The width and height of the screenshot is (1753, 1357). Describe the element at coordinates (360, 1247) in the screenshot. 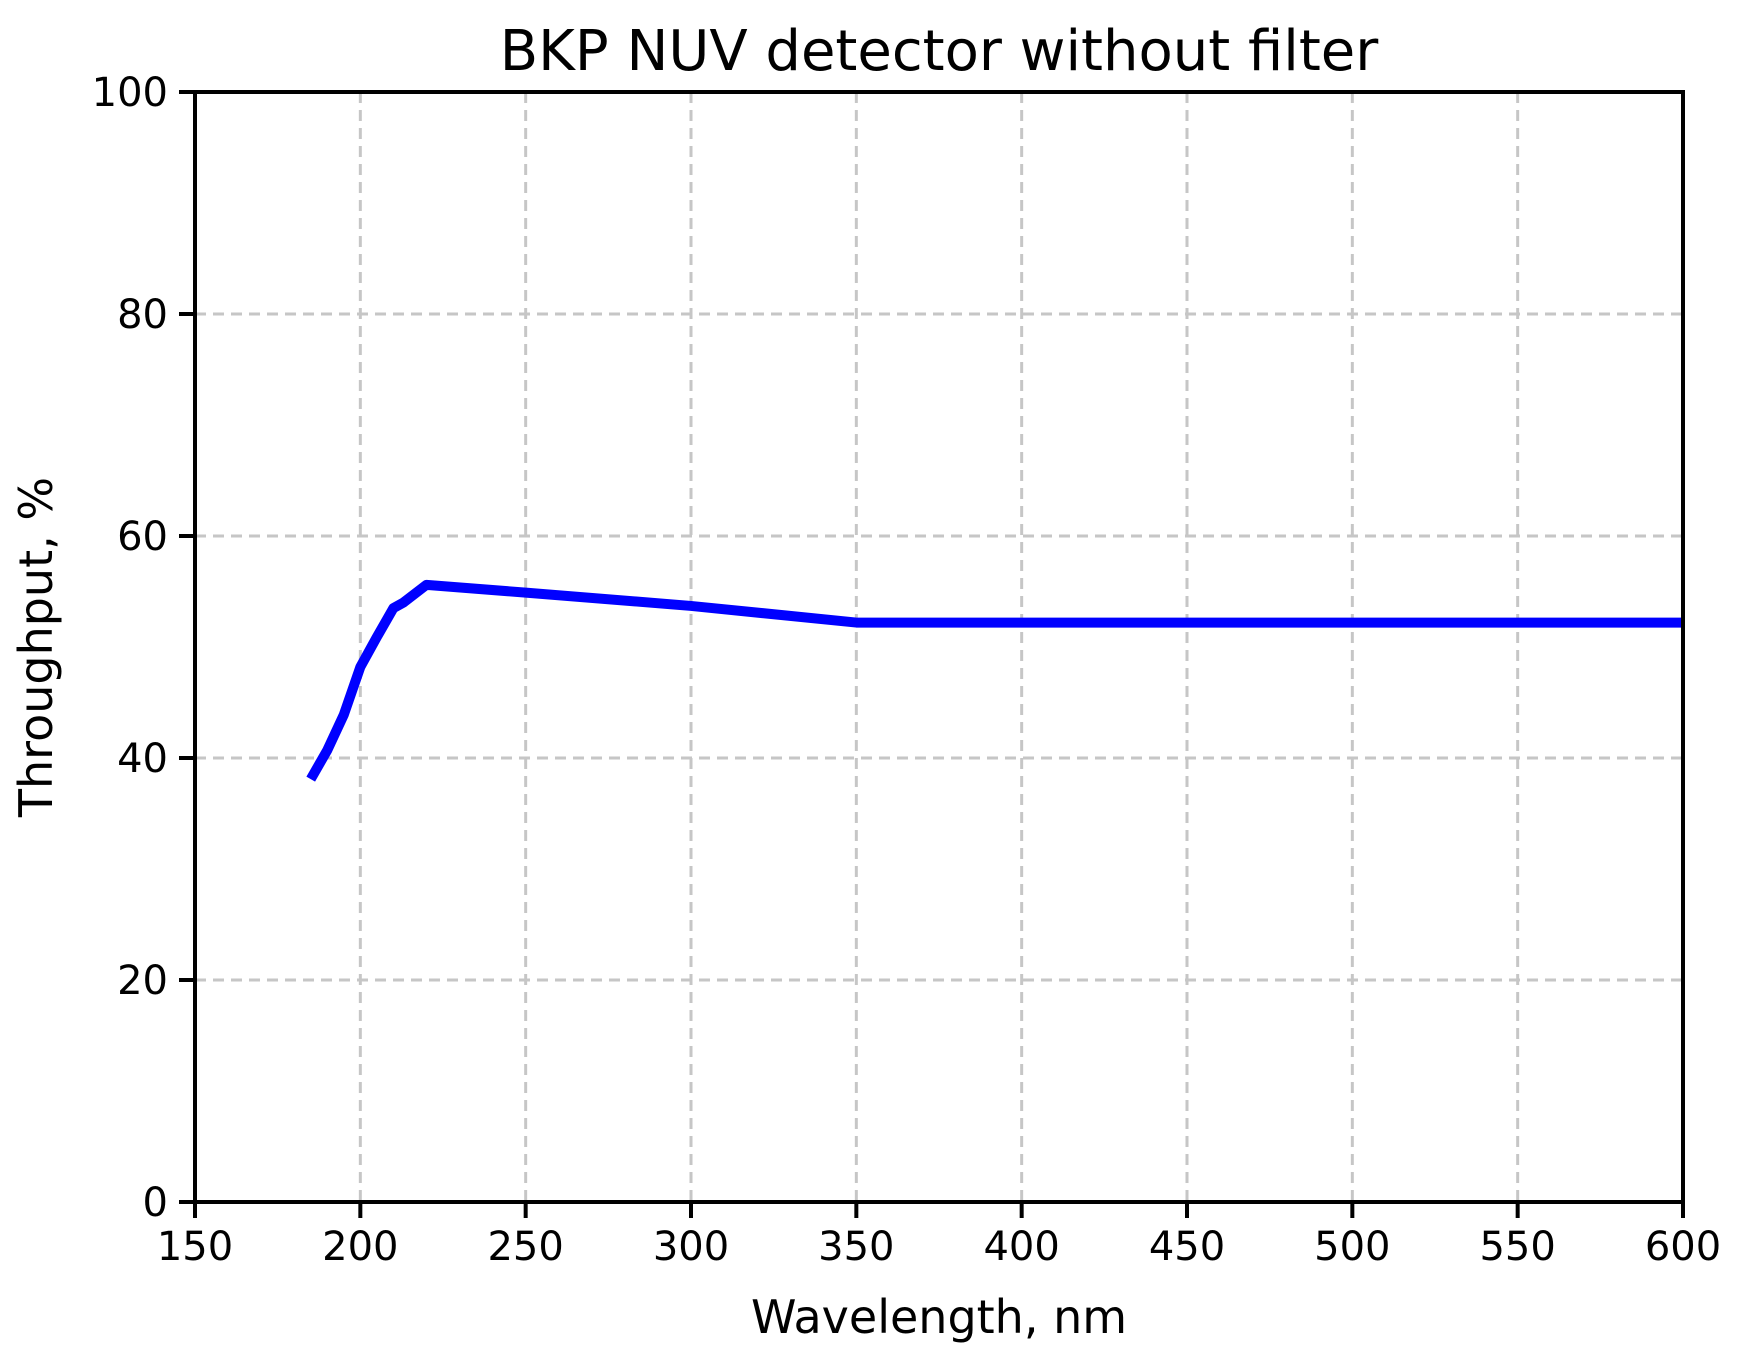

I see `x-tick-label: 200` at that location.